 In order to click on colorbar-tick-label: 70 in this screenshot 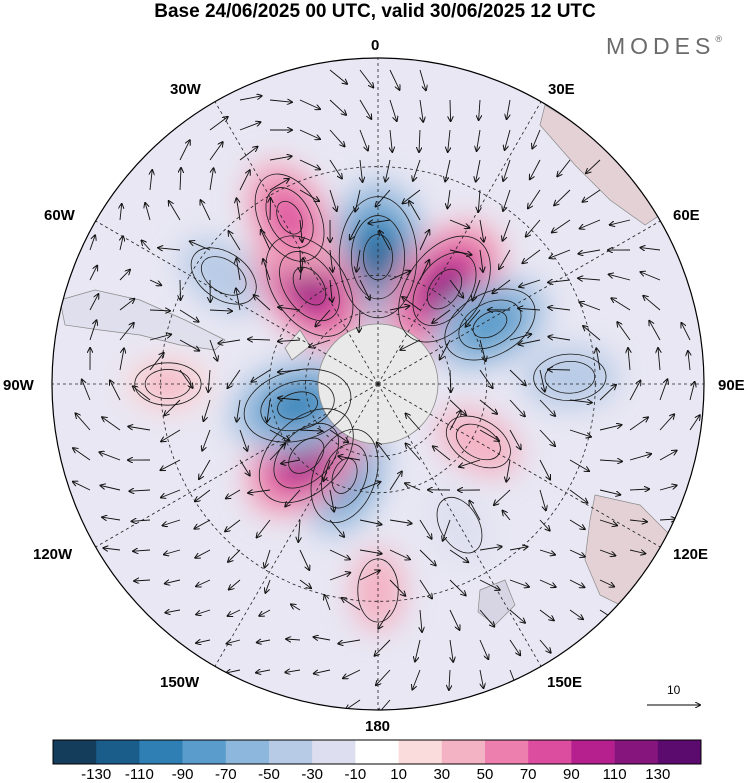, I will do `click(528, 774)`.